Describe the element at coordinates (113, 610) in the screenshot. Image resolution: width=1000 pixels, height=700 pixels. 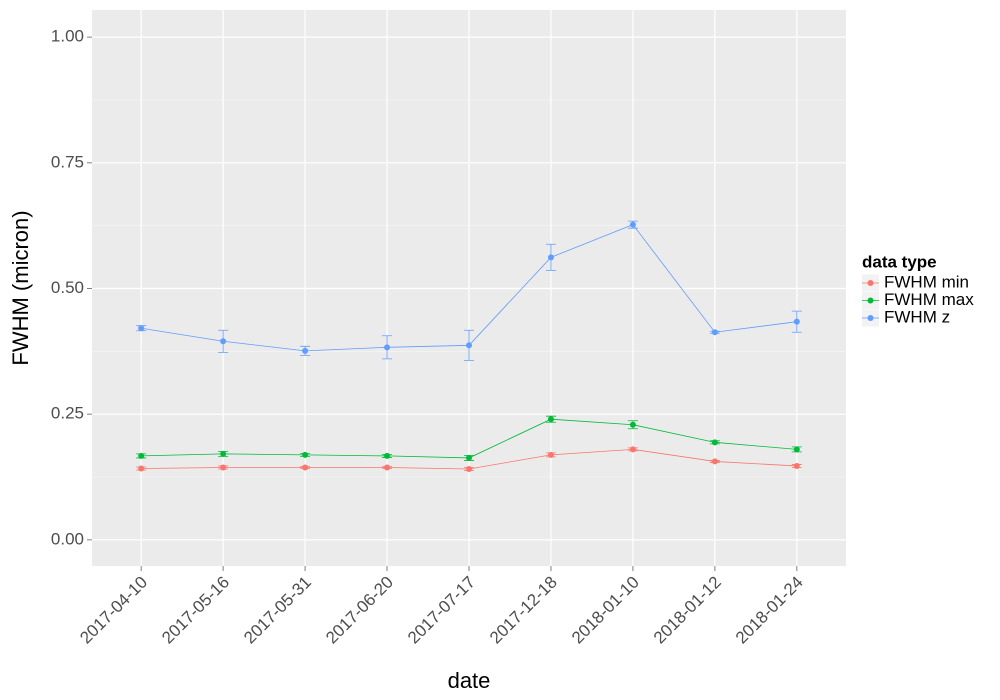
I see `x-tick-label: 2017-04-10` at that location.